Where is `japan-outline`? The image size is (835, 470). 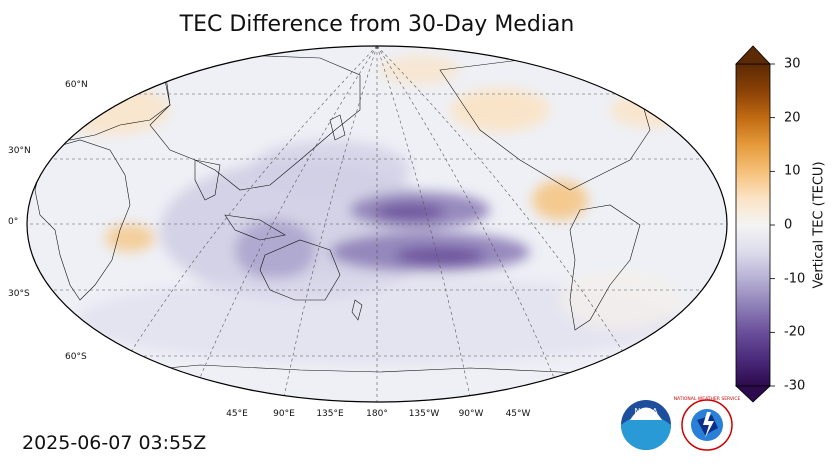
japan-outline is located at coordinates (337, 127).